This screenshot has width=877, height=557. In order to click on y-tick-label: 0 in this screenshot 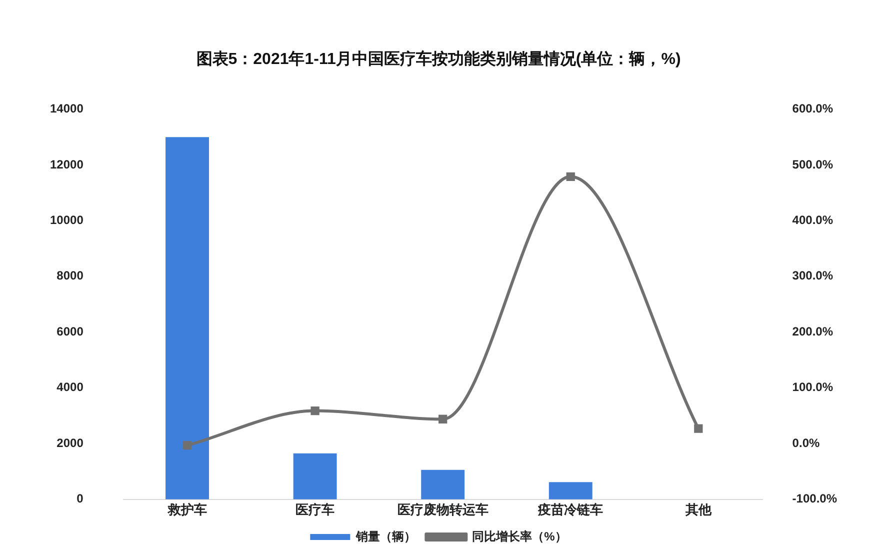, I will do `click(80, 499)`.